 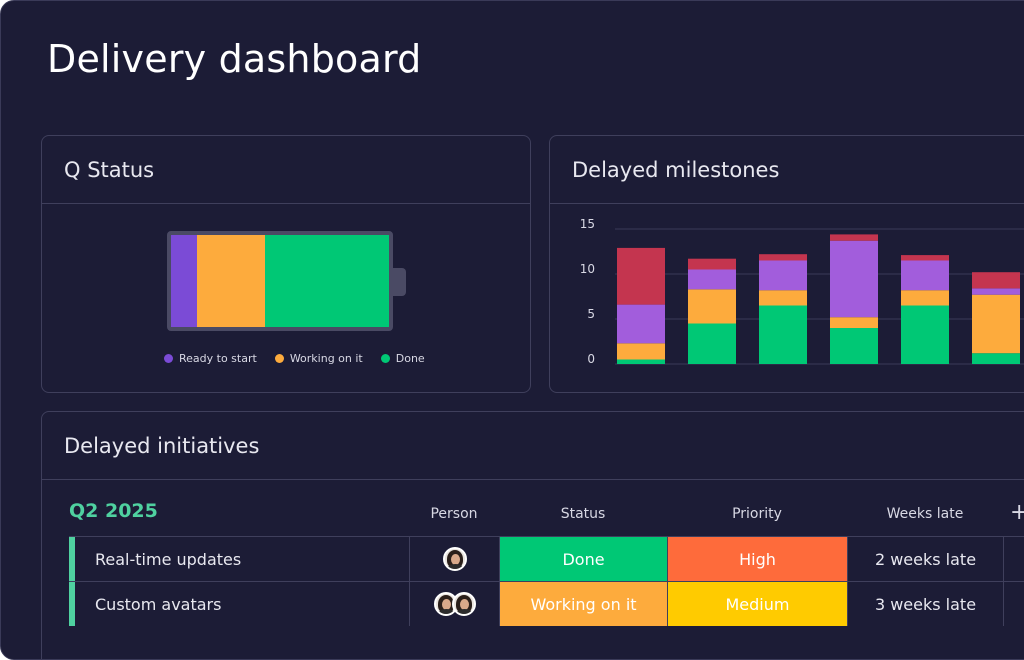 What do you see at coordinates (231, 281) in the screenshot?
I see `battery-segment-working-on-it` at bounding box center [231, 281].